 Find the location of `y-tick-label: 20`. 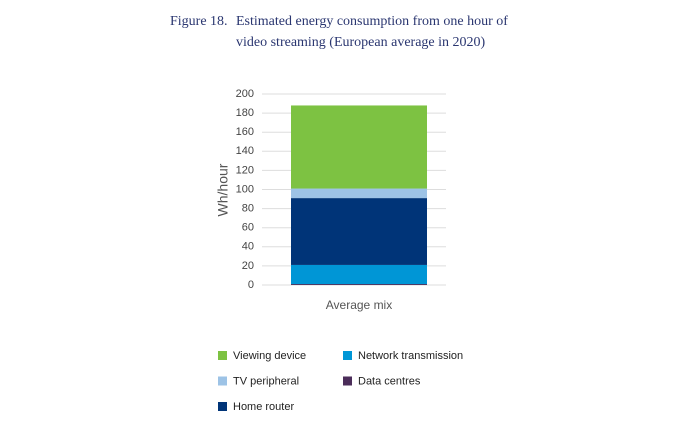

y-tick-label: 20 is located at coordinates (248, 266).